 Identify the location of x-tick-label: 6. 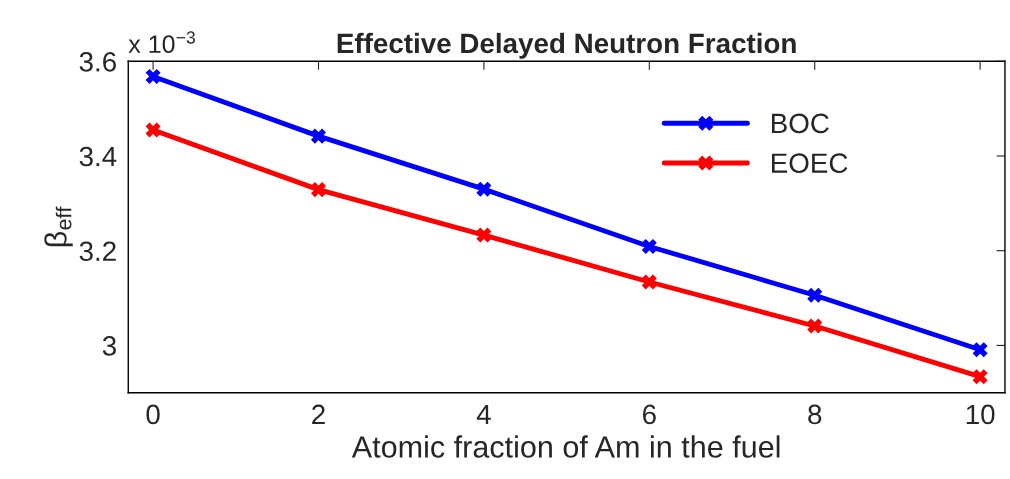
(649, 414).